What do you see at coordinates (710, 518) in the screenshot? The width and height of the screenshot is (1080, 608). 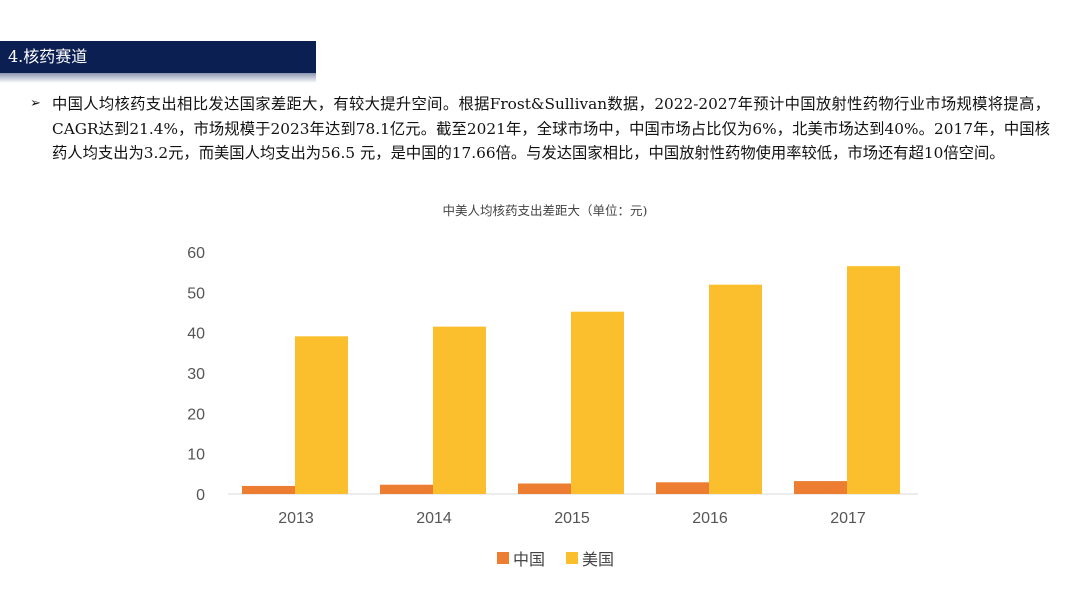 I see `x-tick-label: 2016` at bounding box center [710, 518].